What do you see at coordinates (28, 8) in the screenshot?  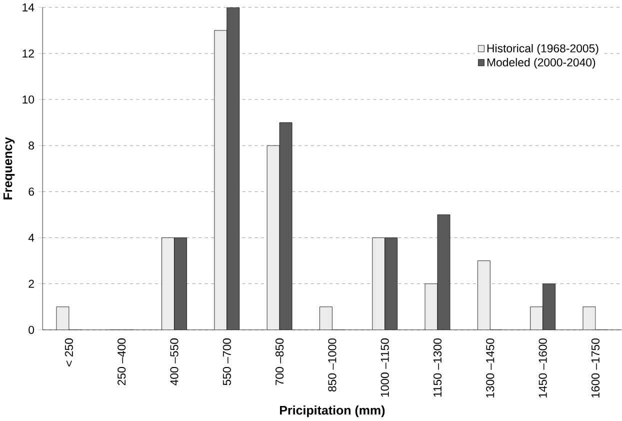 I see `y-tick-label: 14` at bounding box center [28, 8].